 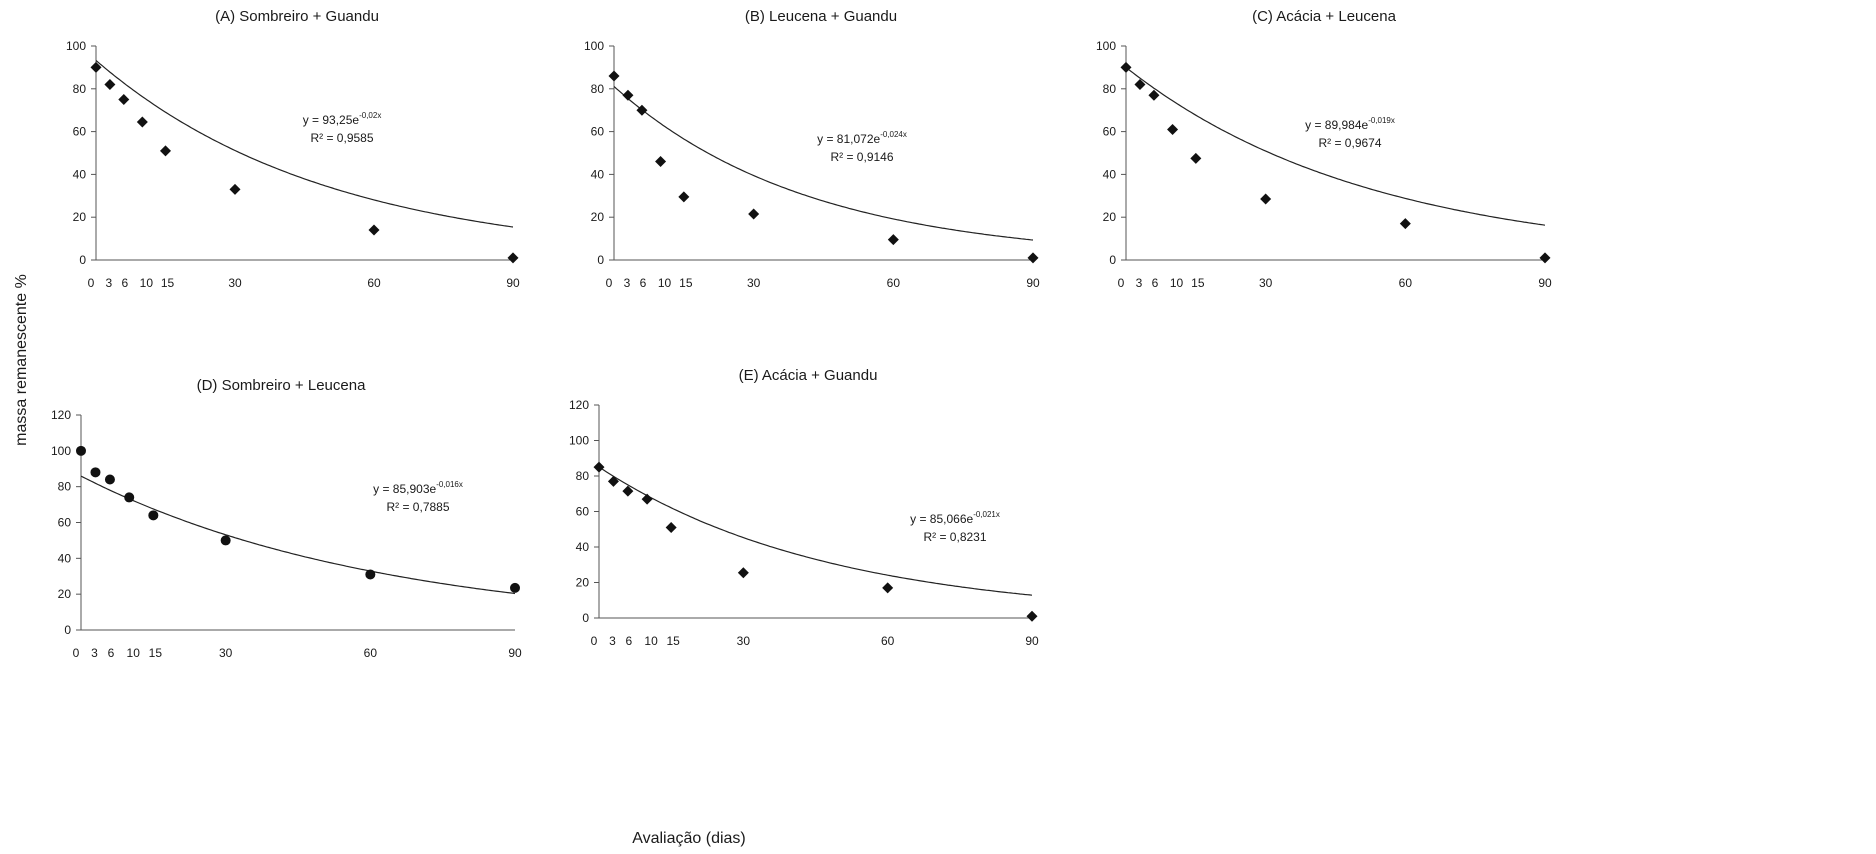 What do you see at coordinates (689, 838) in the screenshot?
I see `x-axis-label: Avaliação (dias)` at bounding box center [689, 838].